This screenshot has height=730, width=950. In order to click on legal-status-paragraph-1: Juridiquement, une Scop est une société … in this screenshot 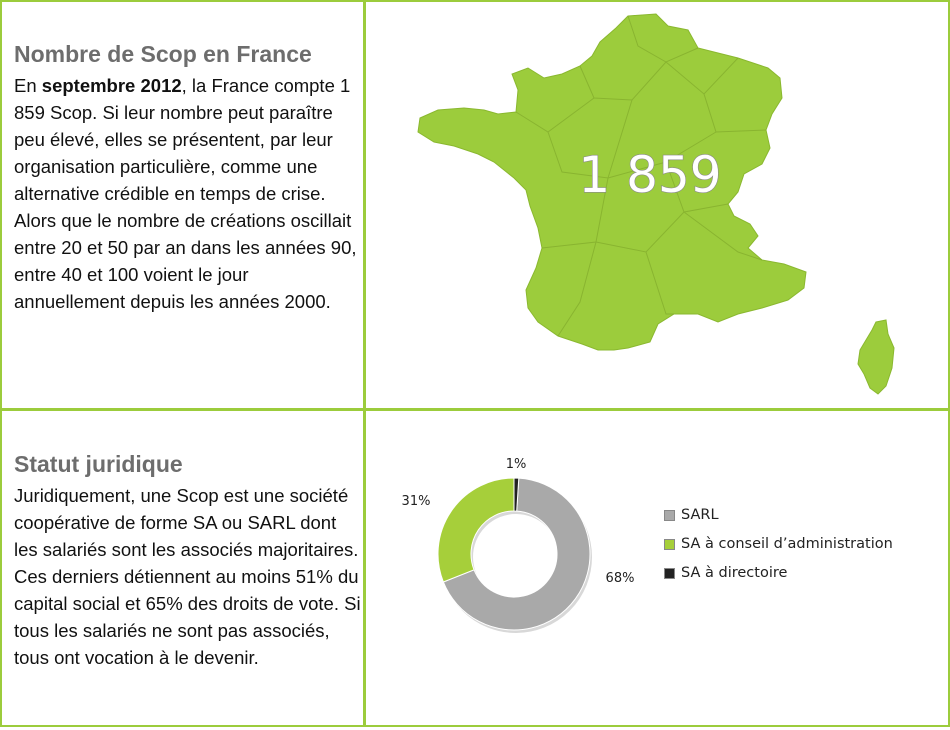, I will do `click(186, 522)`.